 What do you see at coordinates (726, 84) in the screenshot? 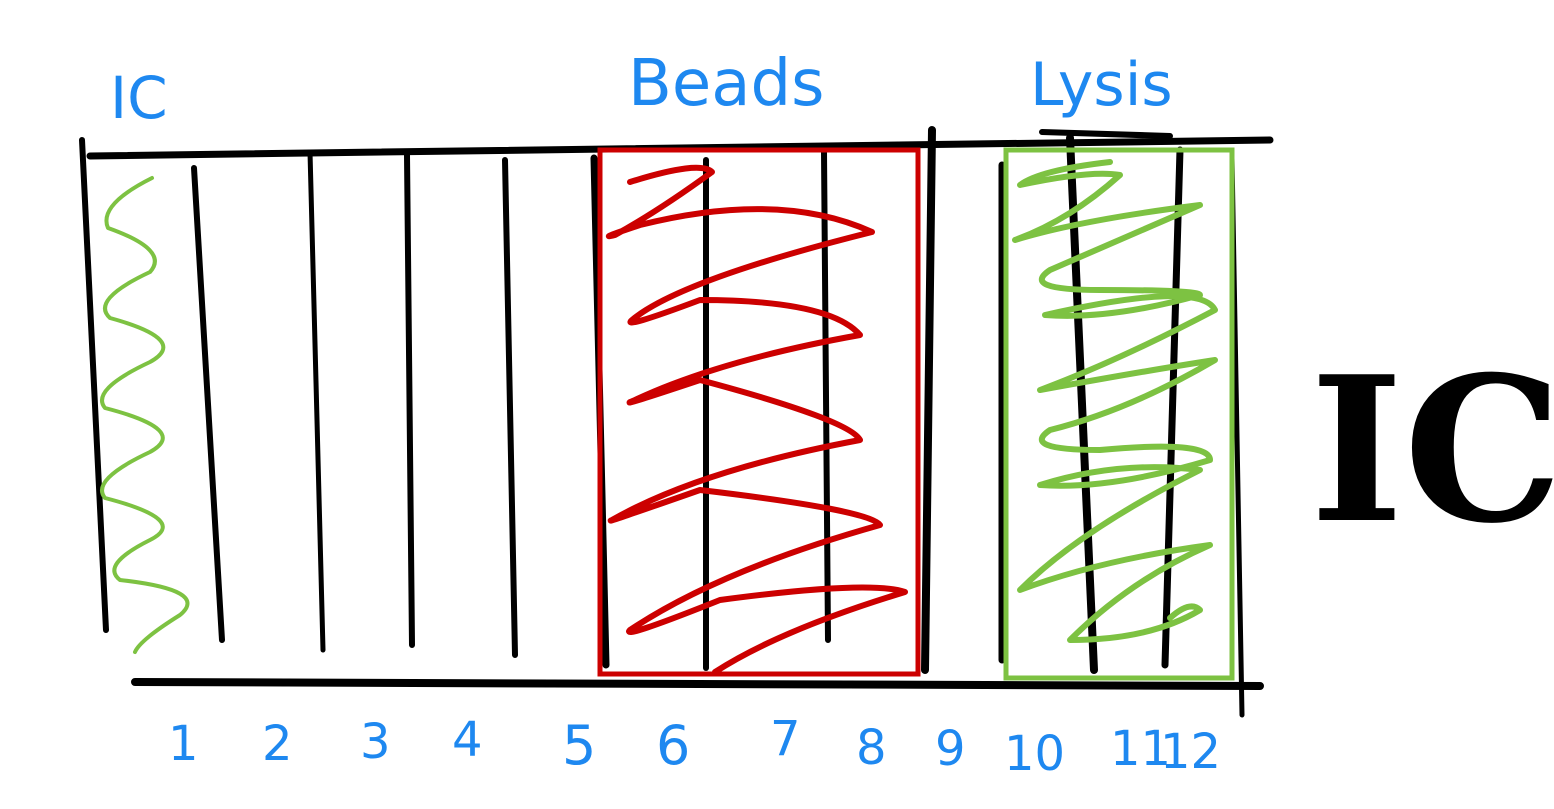
I see `beads-label: Beads` at bounding box center [726, 84].